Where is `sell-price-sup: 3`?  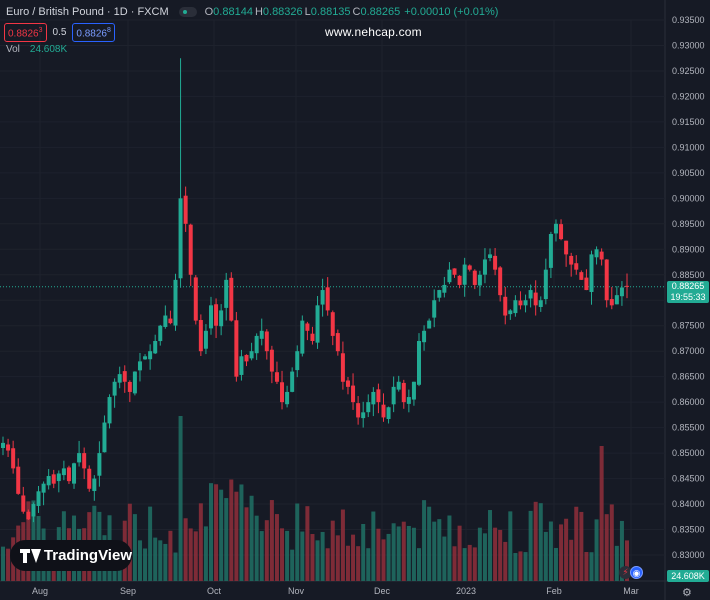 sell-price-sup: 3 is located at coordinates (40, 30).